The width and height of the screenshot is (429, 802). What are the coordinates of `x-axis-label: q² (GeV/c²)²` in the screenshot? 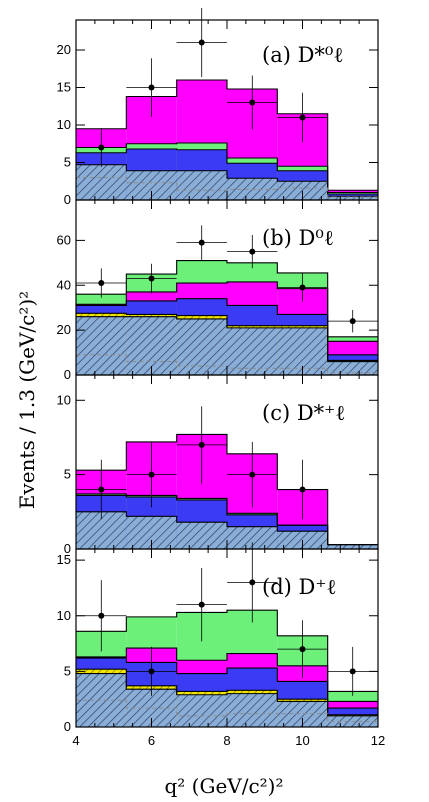 It's located at (223, 786).